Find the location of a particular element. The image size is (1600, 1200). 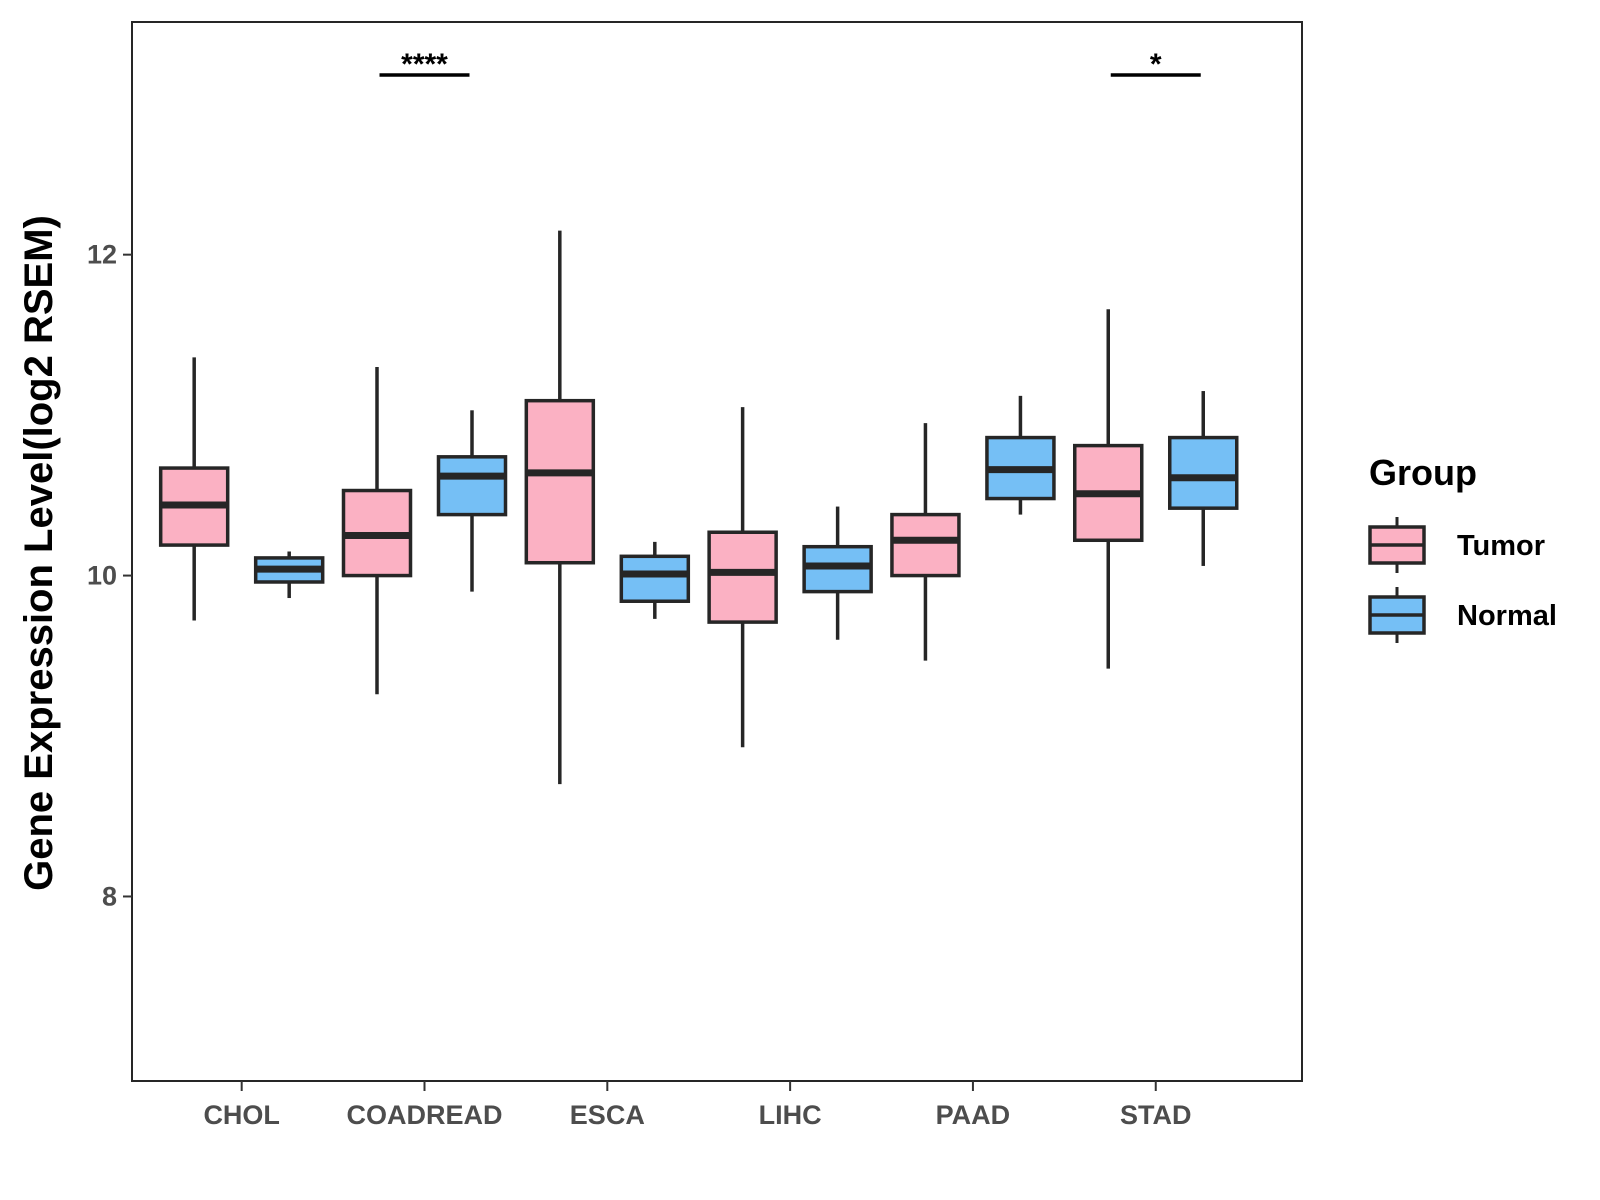

significance-annotations: **** * is located at coordinates (790, 64).